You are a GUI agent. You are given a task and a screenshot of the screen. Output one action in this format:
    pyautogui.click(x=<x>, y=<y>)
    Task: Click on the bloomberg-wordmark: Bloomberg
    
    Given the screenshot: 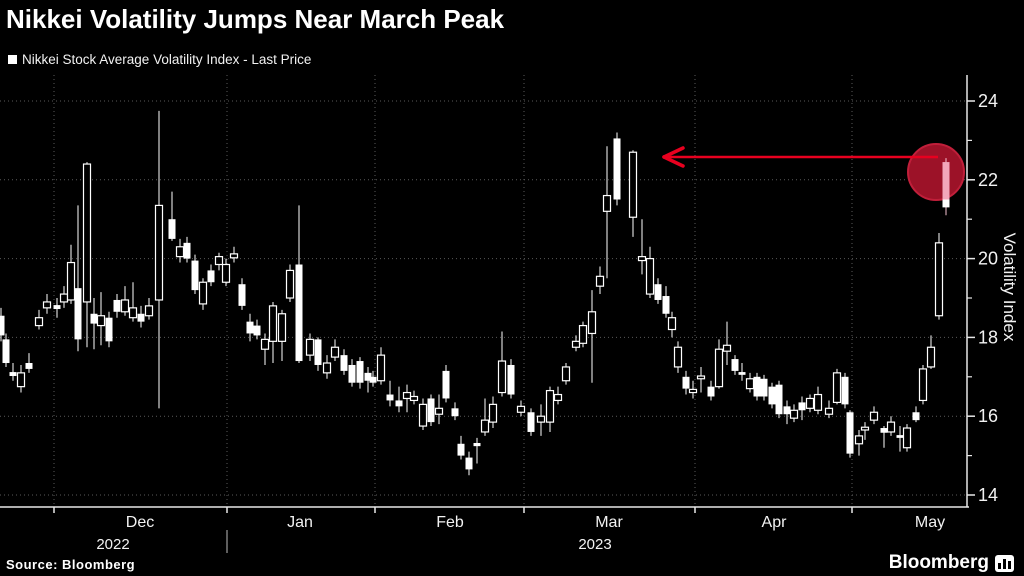 What is the action you would take?
    pyautogui.click(x=938, y=562)
    